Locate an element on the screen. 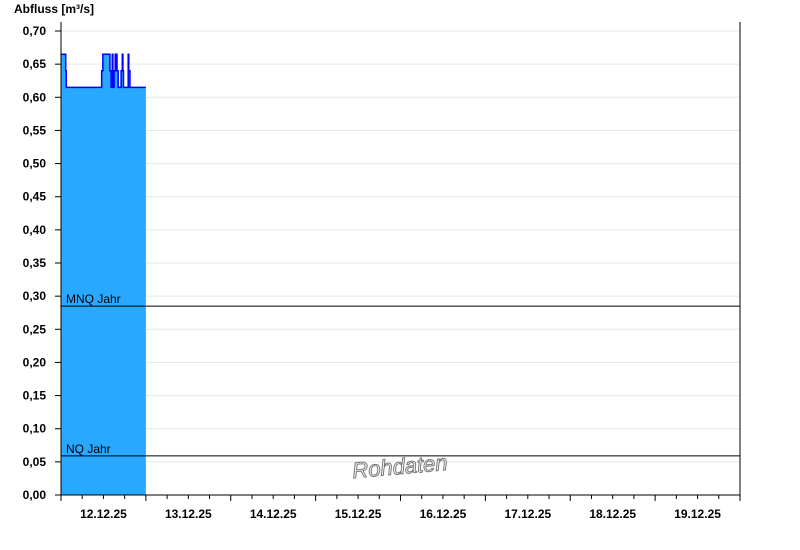 The image size is (800, 550). y-tick-label: 0,65 is located at coordinates (35, 64).